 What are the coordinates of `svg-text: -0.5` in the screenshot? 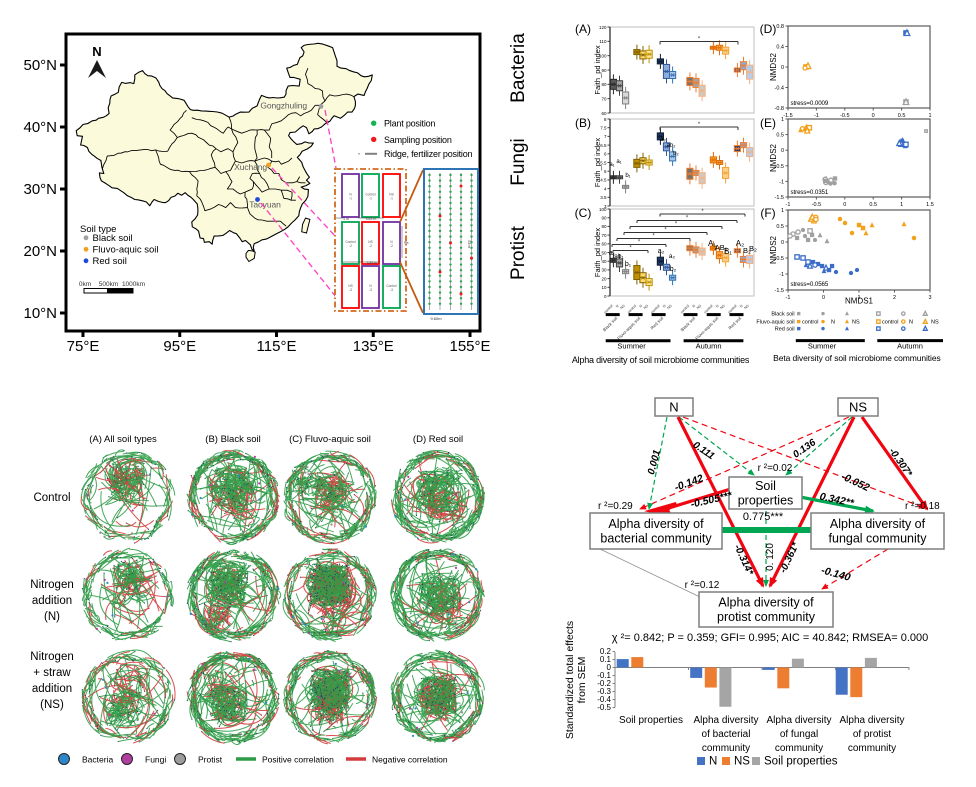 It's located at (816, 205).